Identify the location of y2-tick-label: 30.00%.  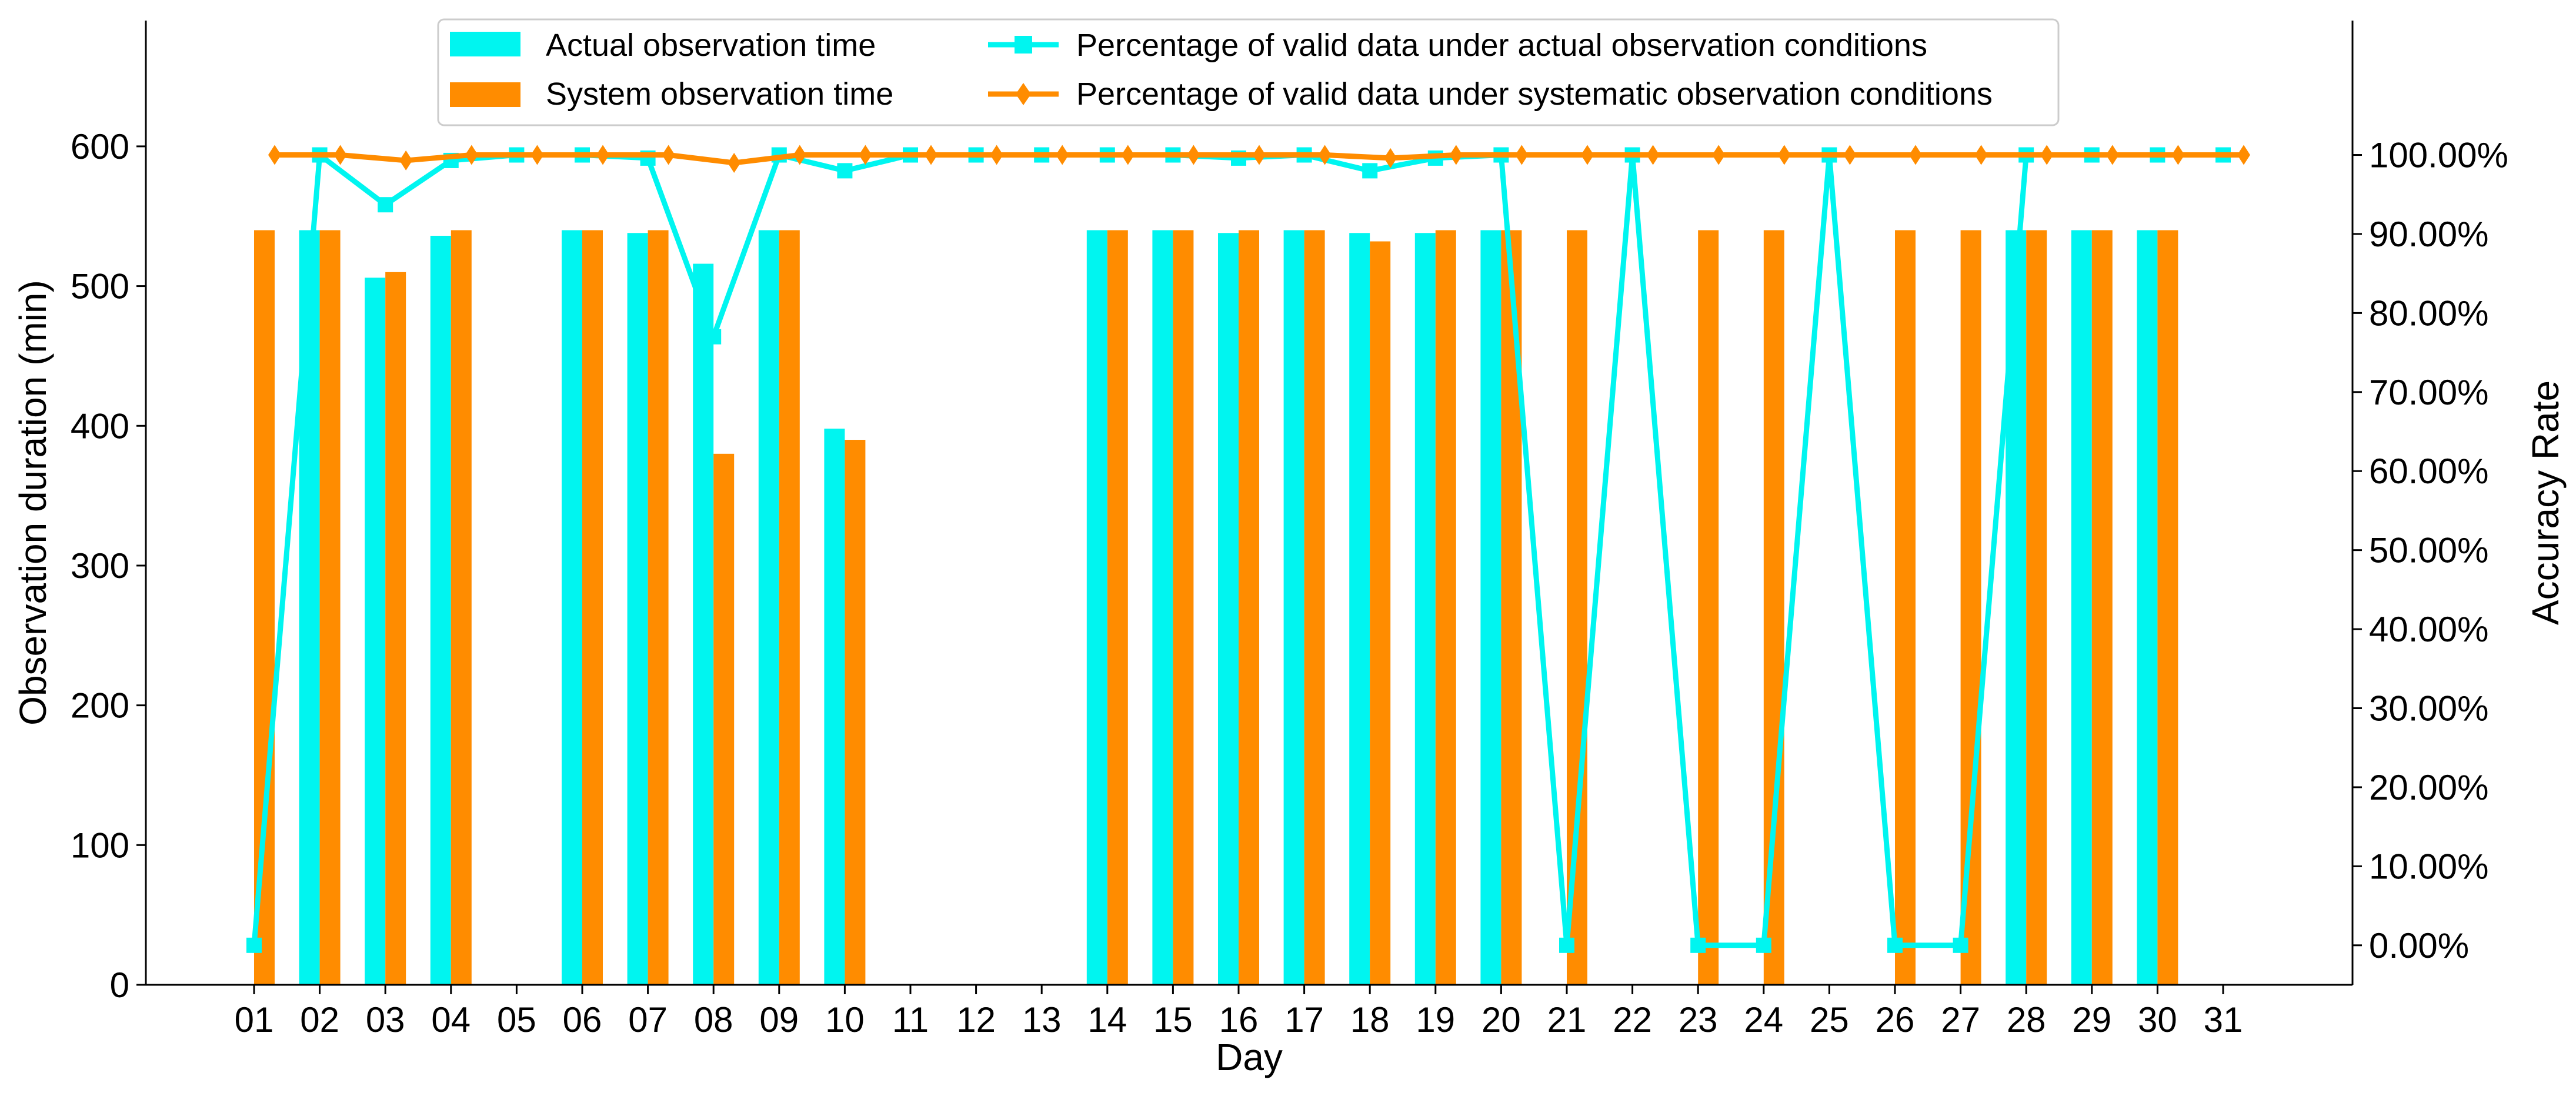
(2429, 708).